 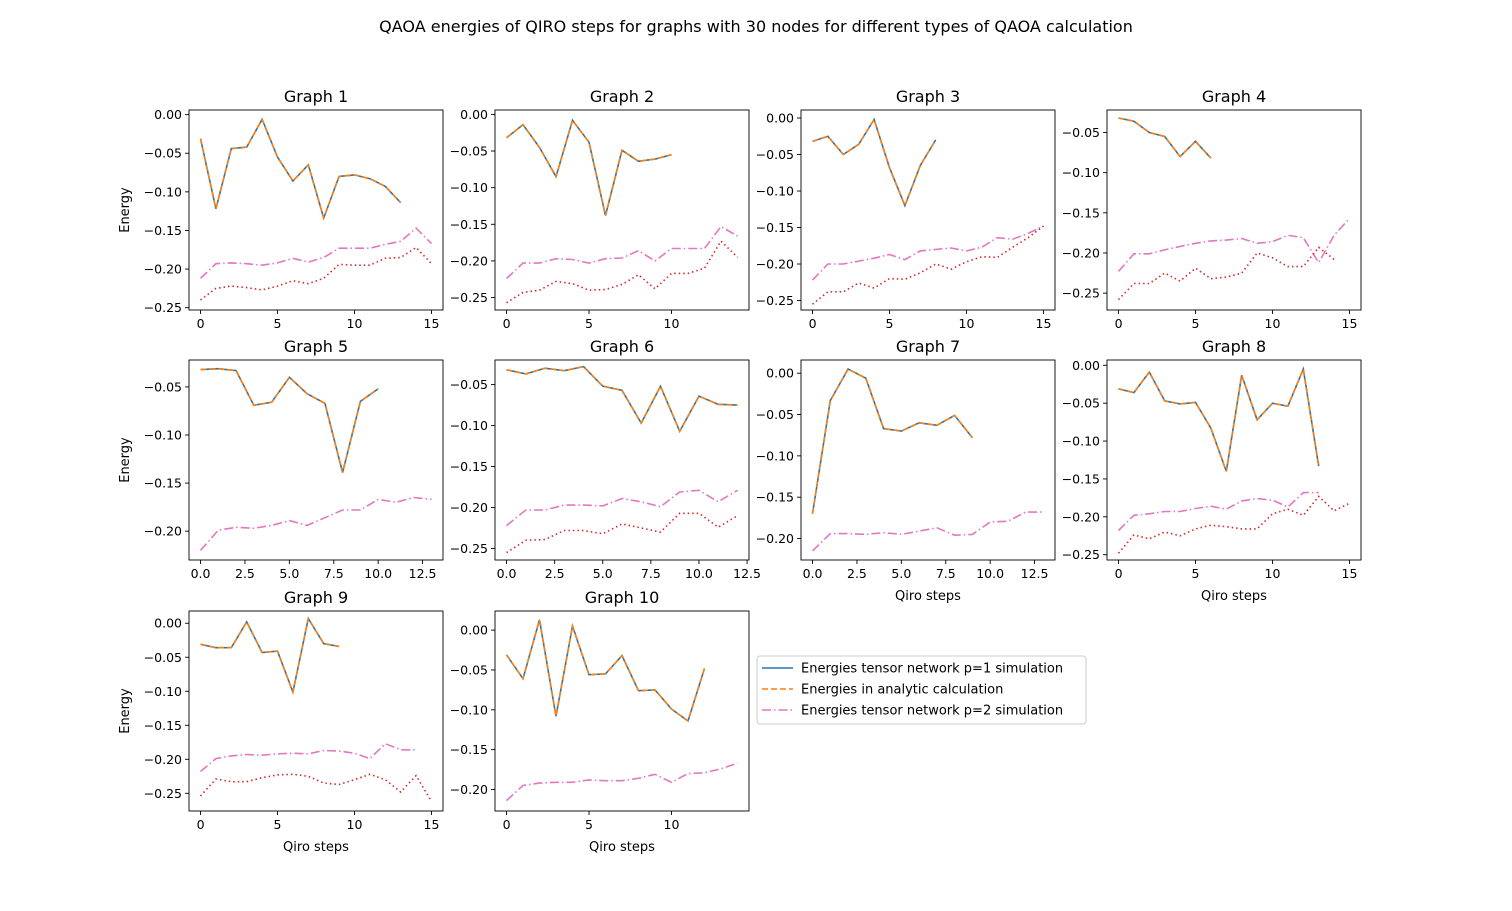 What do you see at coordinates (1234, 96) in the screenshot?
I see `subplot-title: Graph 4` at bounding box center [1234, 96].